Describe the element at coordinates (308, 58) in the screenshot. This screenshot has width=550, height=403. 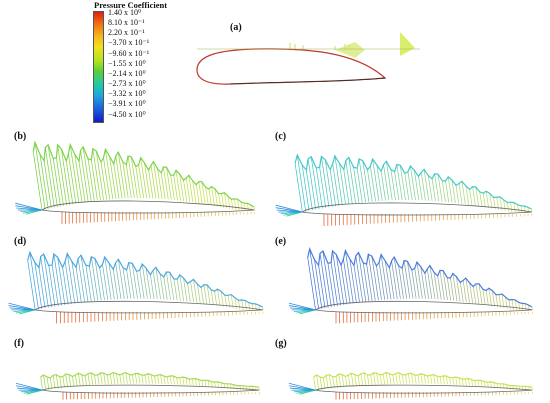
I see `airfoil-panel-a` at that location.